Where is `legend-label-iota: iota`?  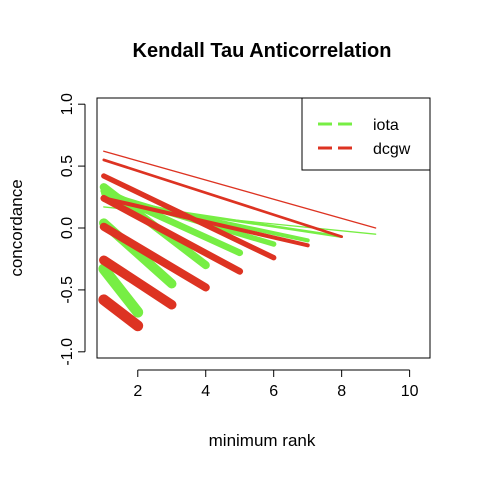 legend-label-iota: iota is located at coordinates (386, 125).